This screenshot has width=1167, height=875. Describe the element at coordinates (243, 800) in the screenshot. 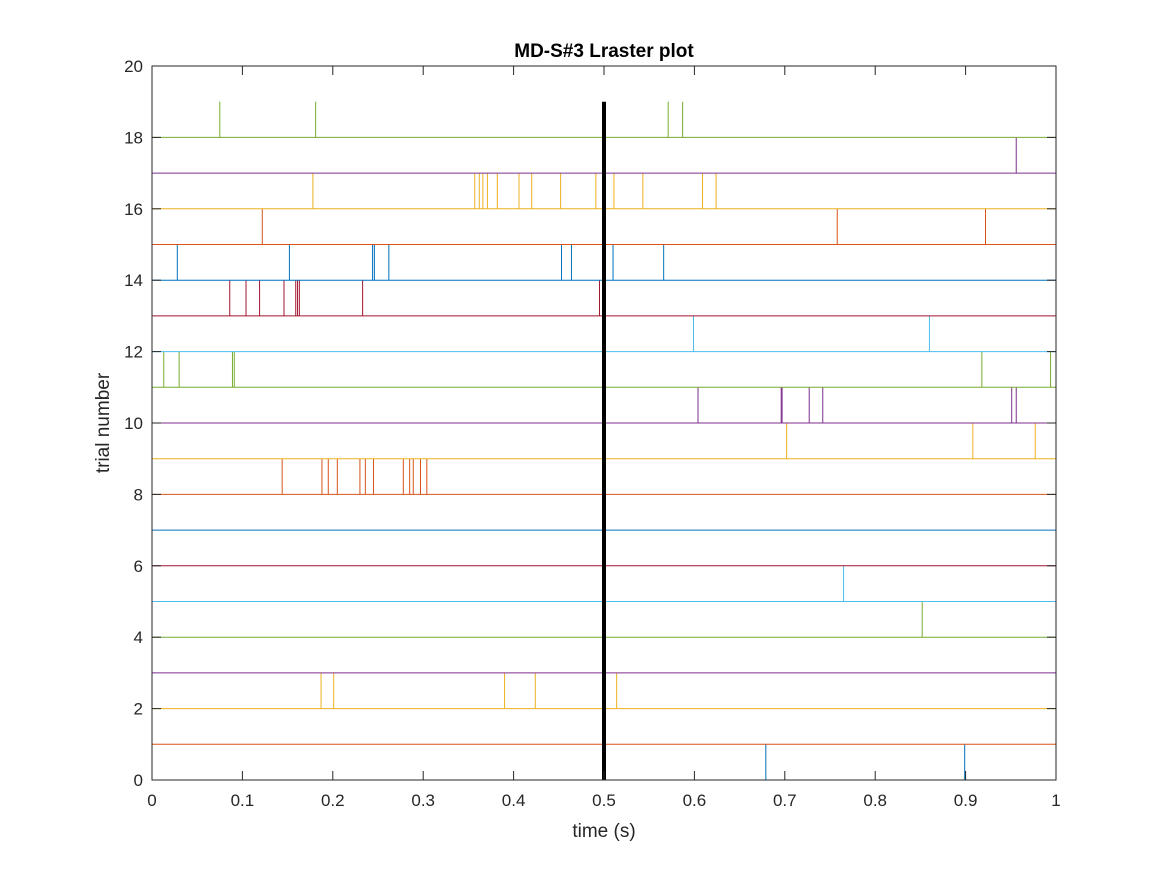

I see `x-tick-label: 0.1` at that location.